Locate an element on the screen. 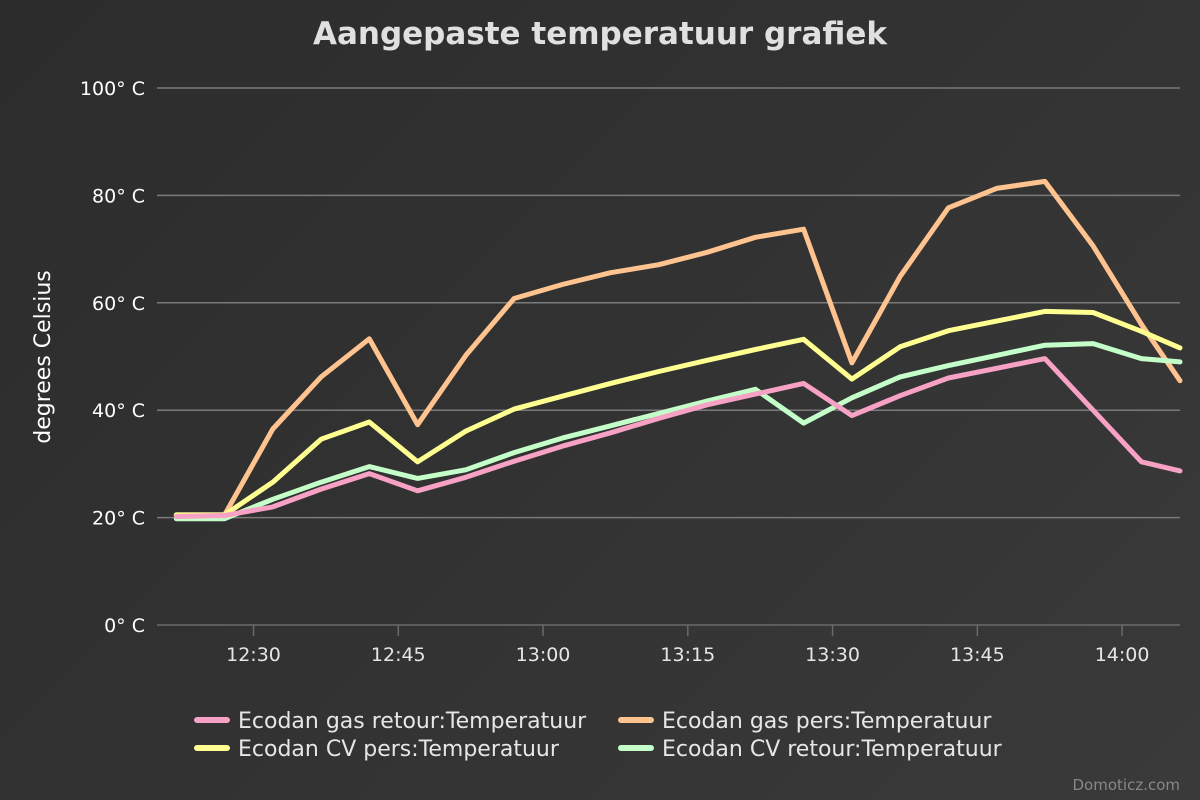 The image size is (1200, 800). legend-item-3: Ecodan CV pers:Temperatuur is located at coordinates (377, 749).